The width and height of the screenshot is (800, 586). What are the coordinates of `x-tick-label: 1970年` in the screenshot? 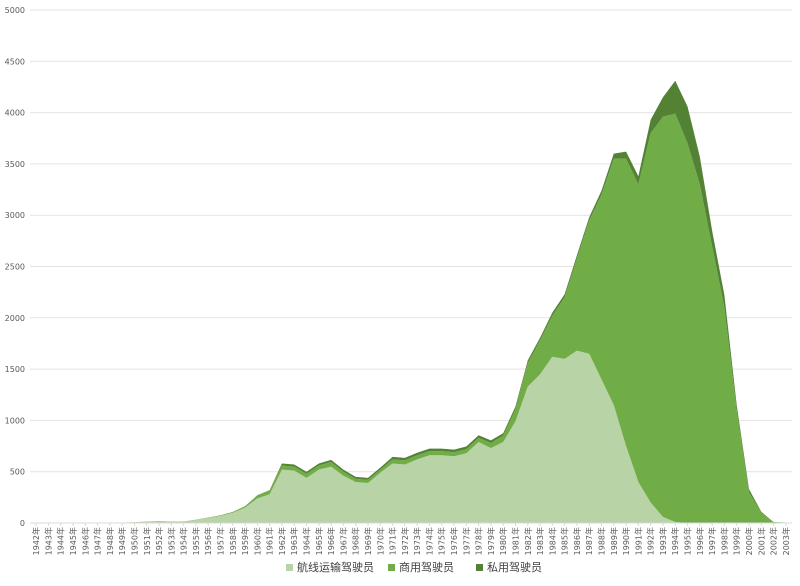 It's located at (380, 541).